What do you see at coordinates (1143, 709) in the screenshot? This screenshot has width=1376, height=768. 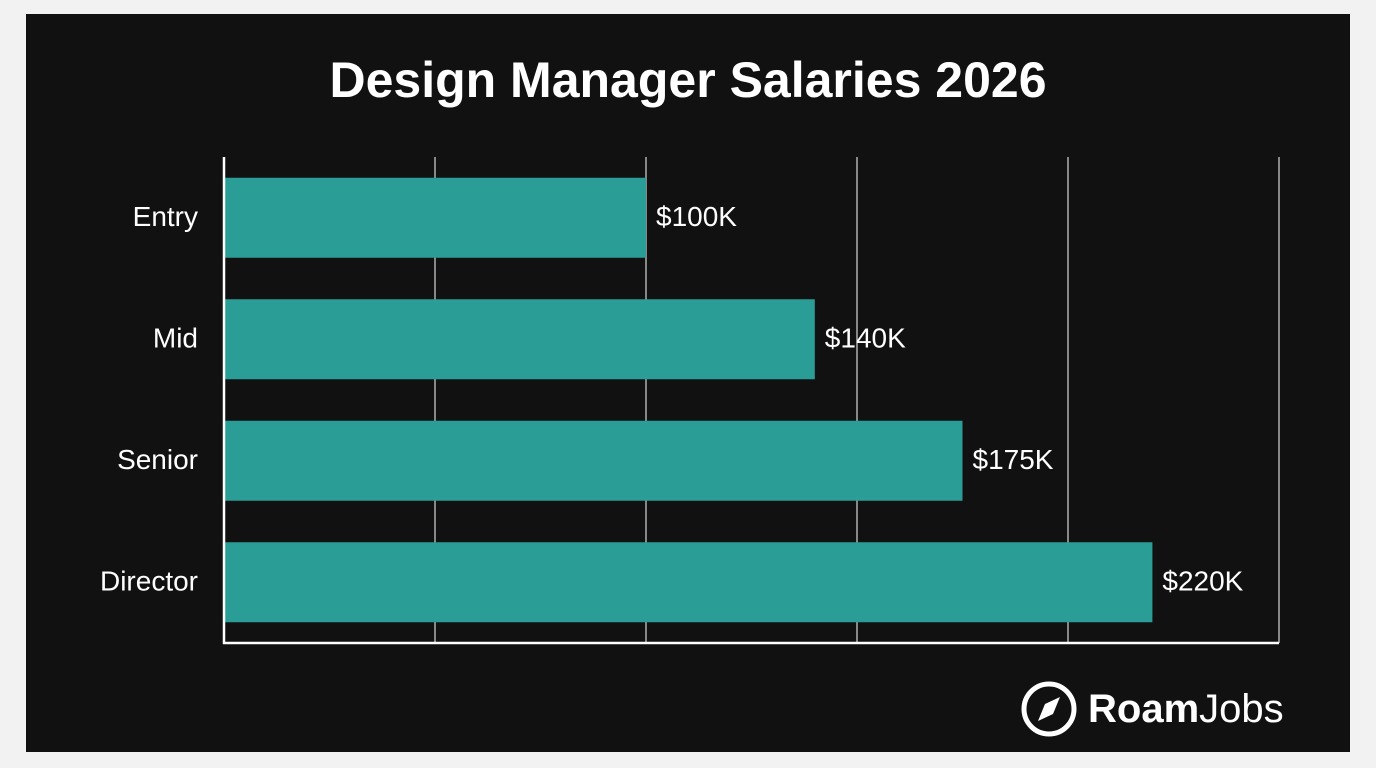 I see `logo-bold: Roam` at bounding box center [1143, 709].